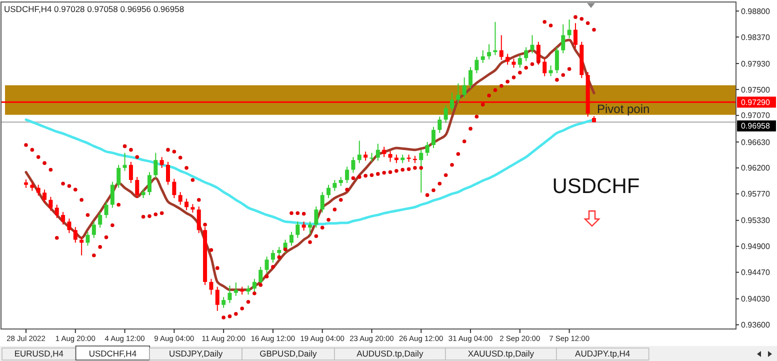  I want to click on ref-line-label: 0.96958, so click(755, 126).